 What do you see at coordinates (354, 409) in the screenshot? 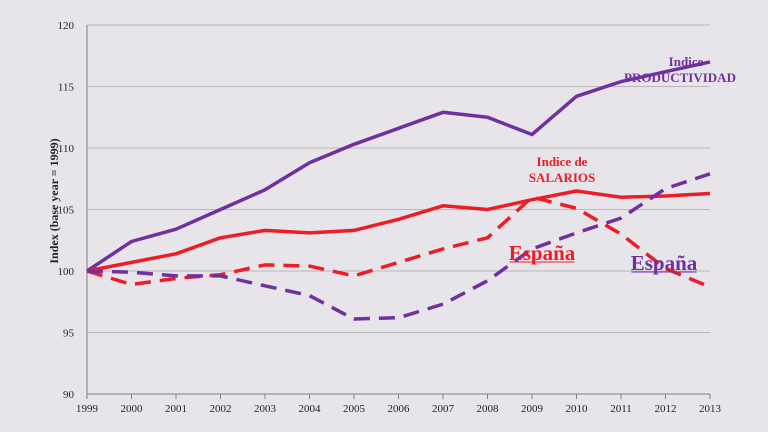
I see `x-tick-label: 2005` at bounding box center [354, 409].